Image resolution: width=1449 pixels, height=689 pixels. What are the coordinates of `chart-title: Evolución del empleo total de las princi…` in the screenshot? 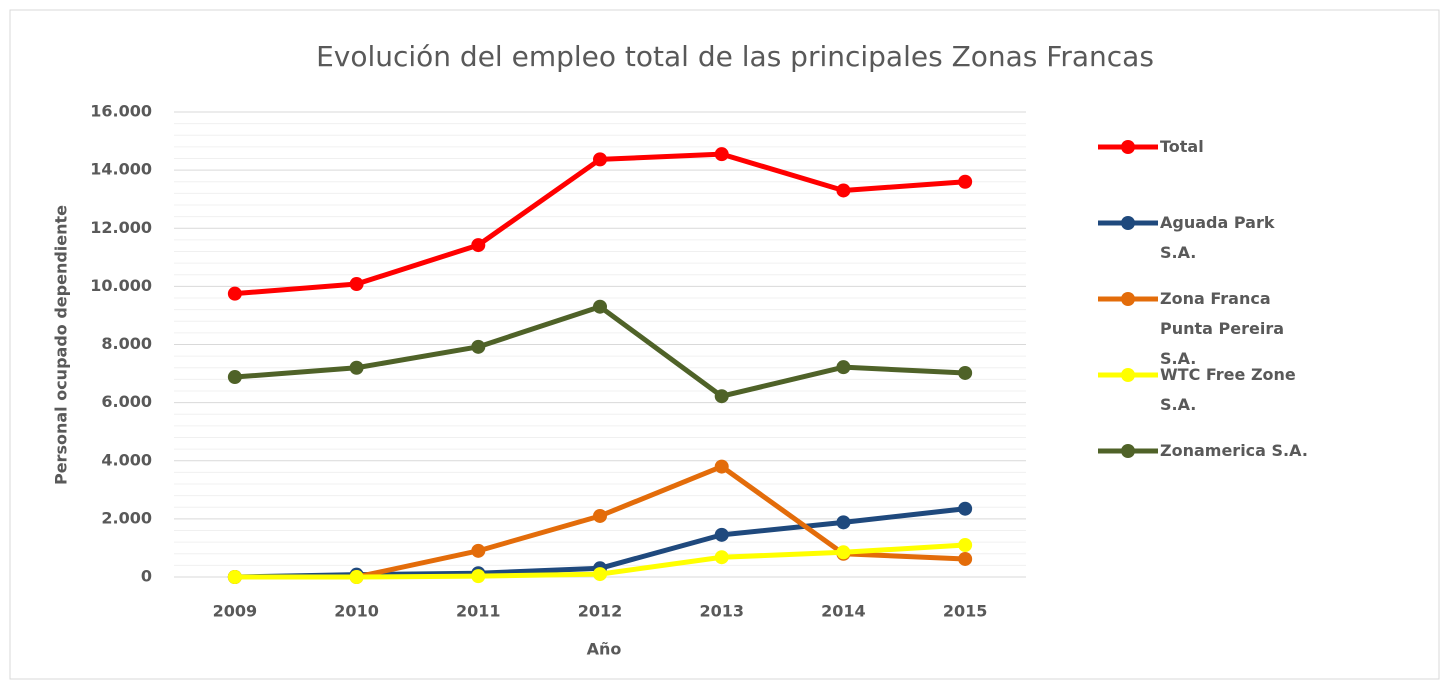 It's located at (735, 56).